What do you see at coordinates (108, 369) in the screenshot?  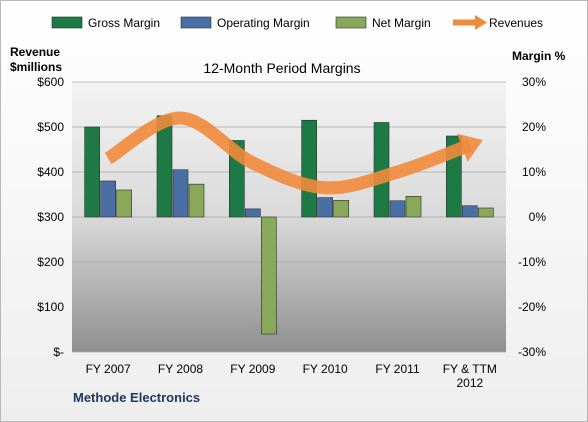 I see `category-label: FY 2007` at bounding box center [108, 369].